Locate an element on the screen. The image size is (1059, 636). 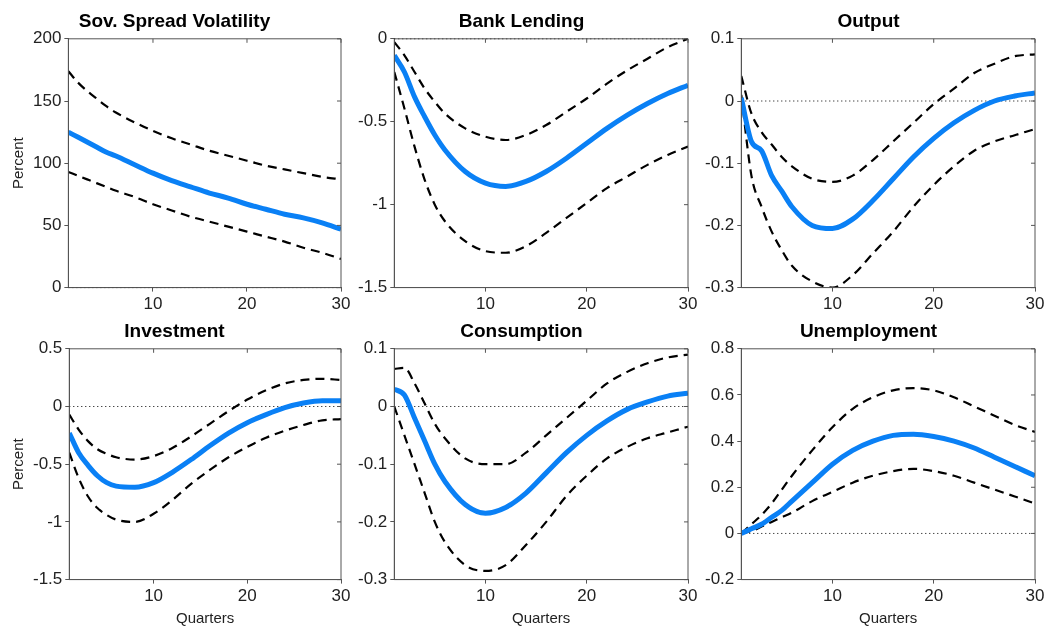
chart-title: Bank Lending is located at coordinates (521, 20).